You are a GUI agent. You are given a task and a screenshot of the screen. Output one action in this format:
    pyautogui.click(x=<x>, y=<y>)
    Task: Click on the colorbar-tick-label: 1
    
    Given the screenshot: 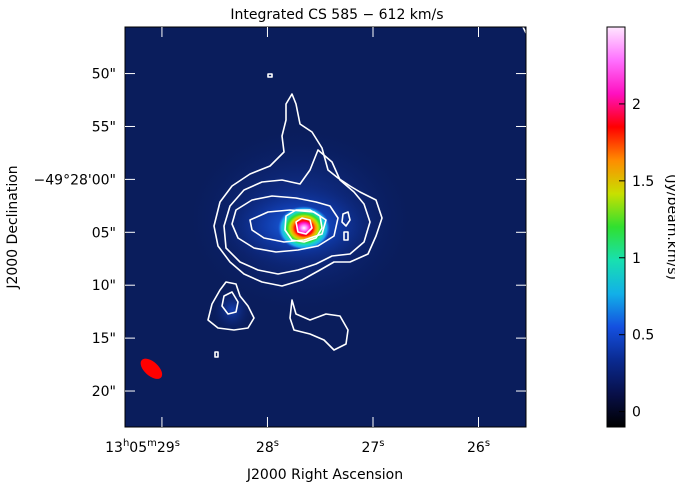 What is the action you would take?
    pyautogui.click(x=636, y=259)
    